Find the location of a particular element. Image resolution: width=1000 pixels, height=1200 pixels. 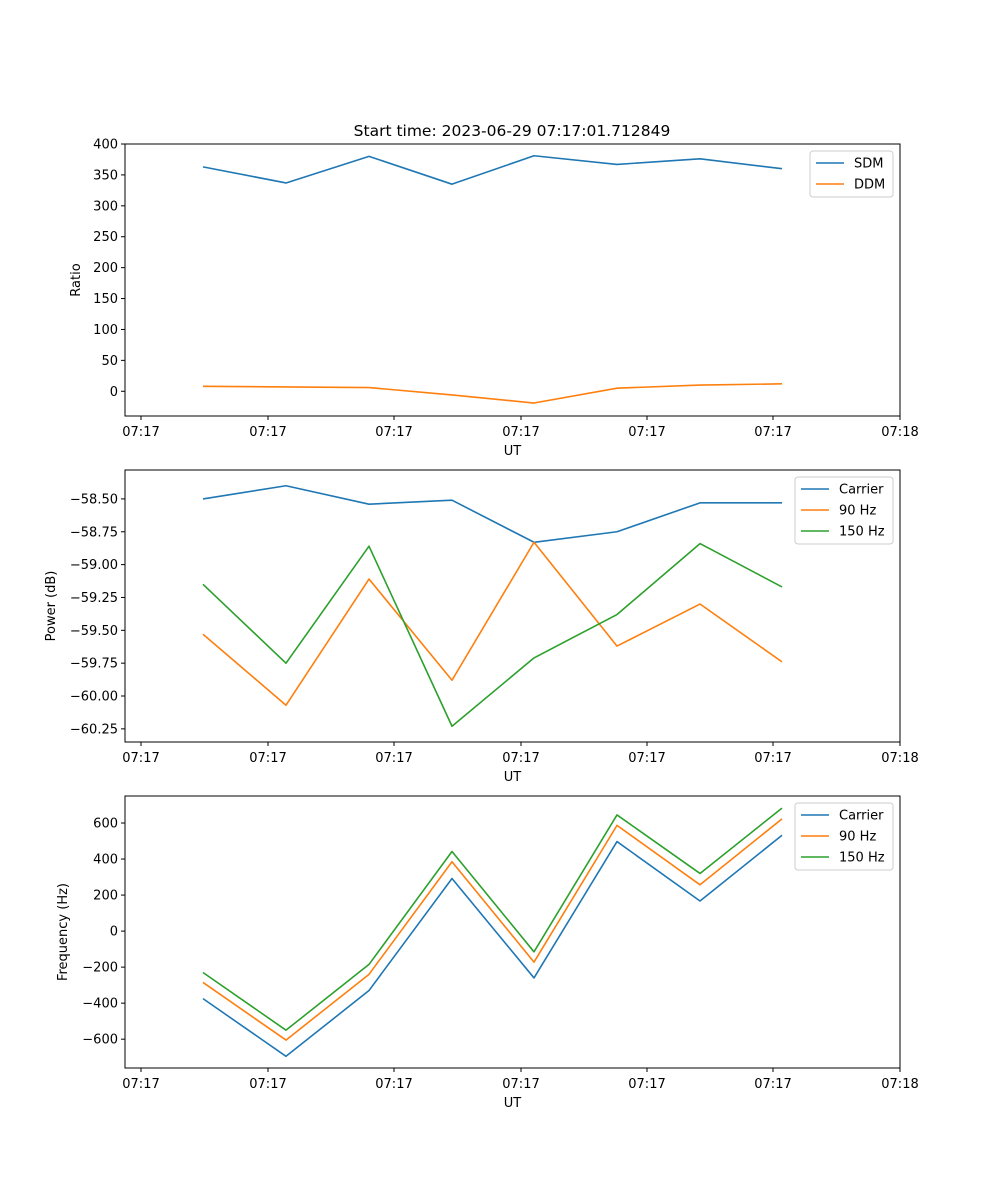

y-tick-label: −59.00 is located at coordinates (94, 565).